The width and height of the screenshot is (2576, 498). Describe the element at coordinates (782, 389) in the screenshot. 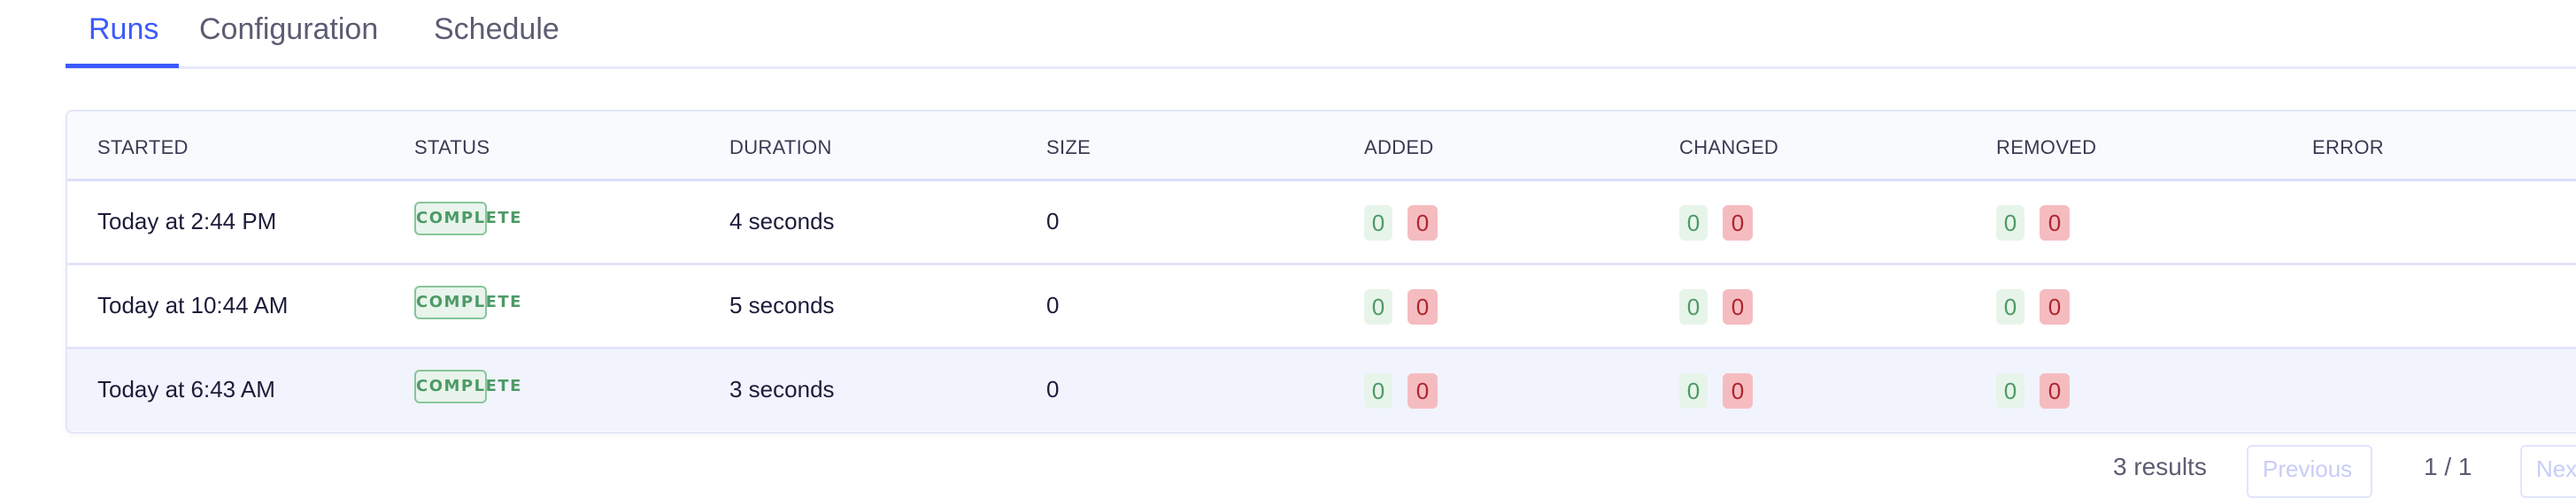

I see `duration-cell: 3 seconds` at that location.